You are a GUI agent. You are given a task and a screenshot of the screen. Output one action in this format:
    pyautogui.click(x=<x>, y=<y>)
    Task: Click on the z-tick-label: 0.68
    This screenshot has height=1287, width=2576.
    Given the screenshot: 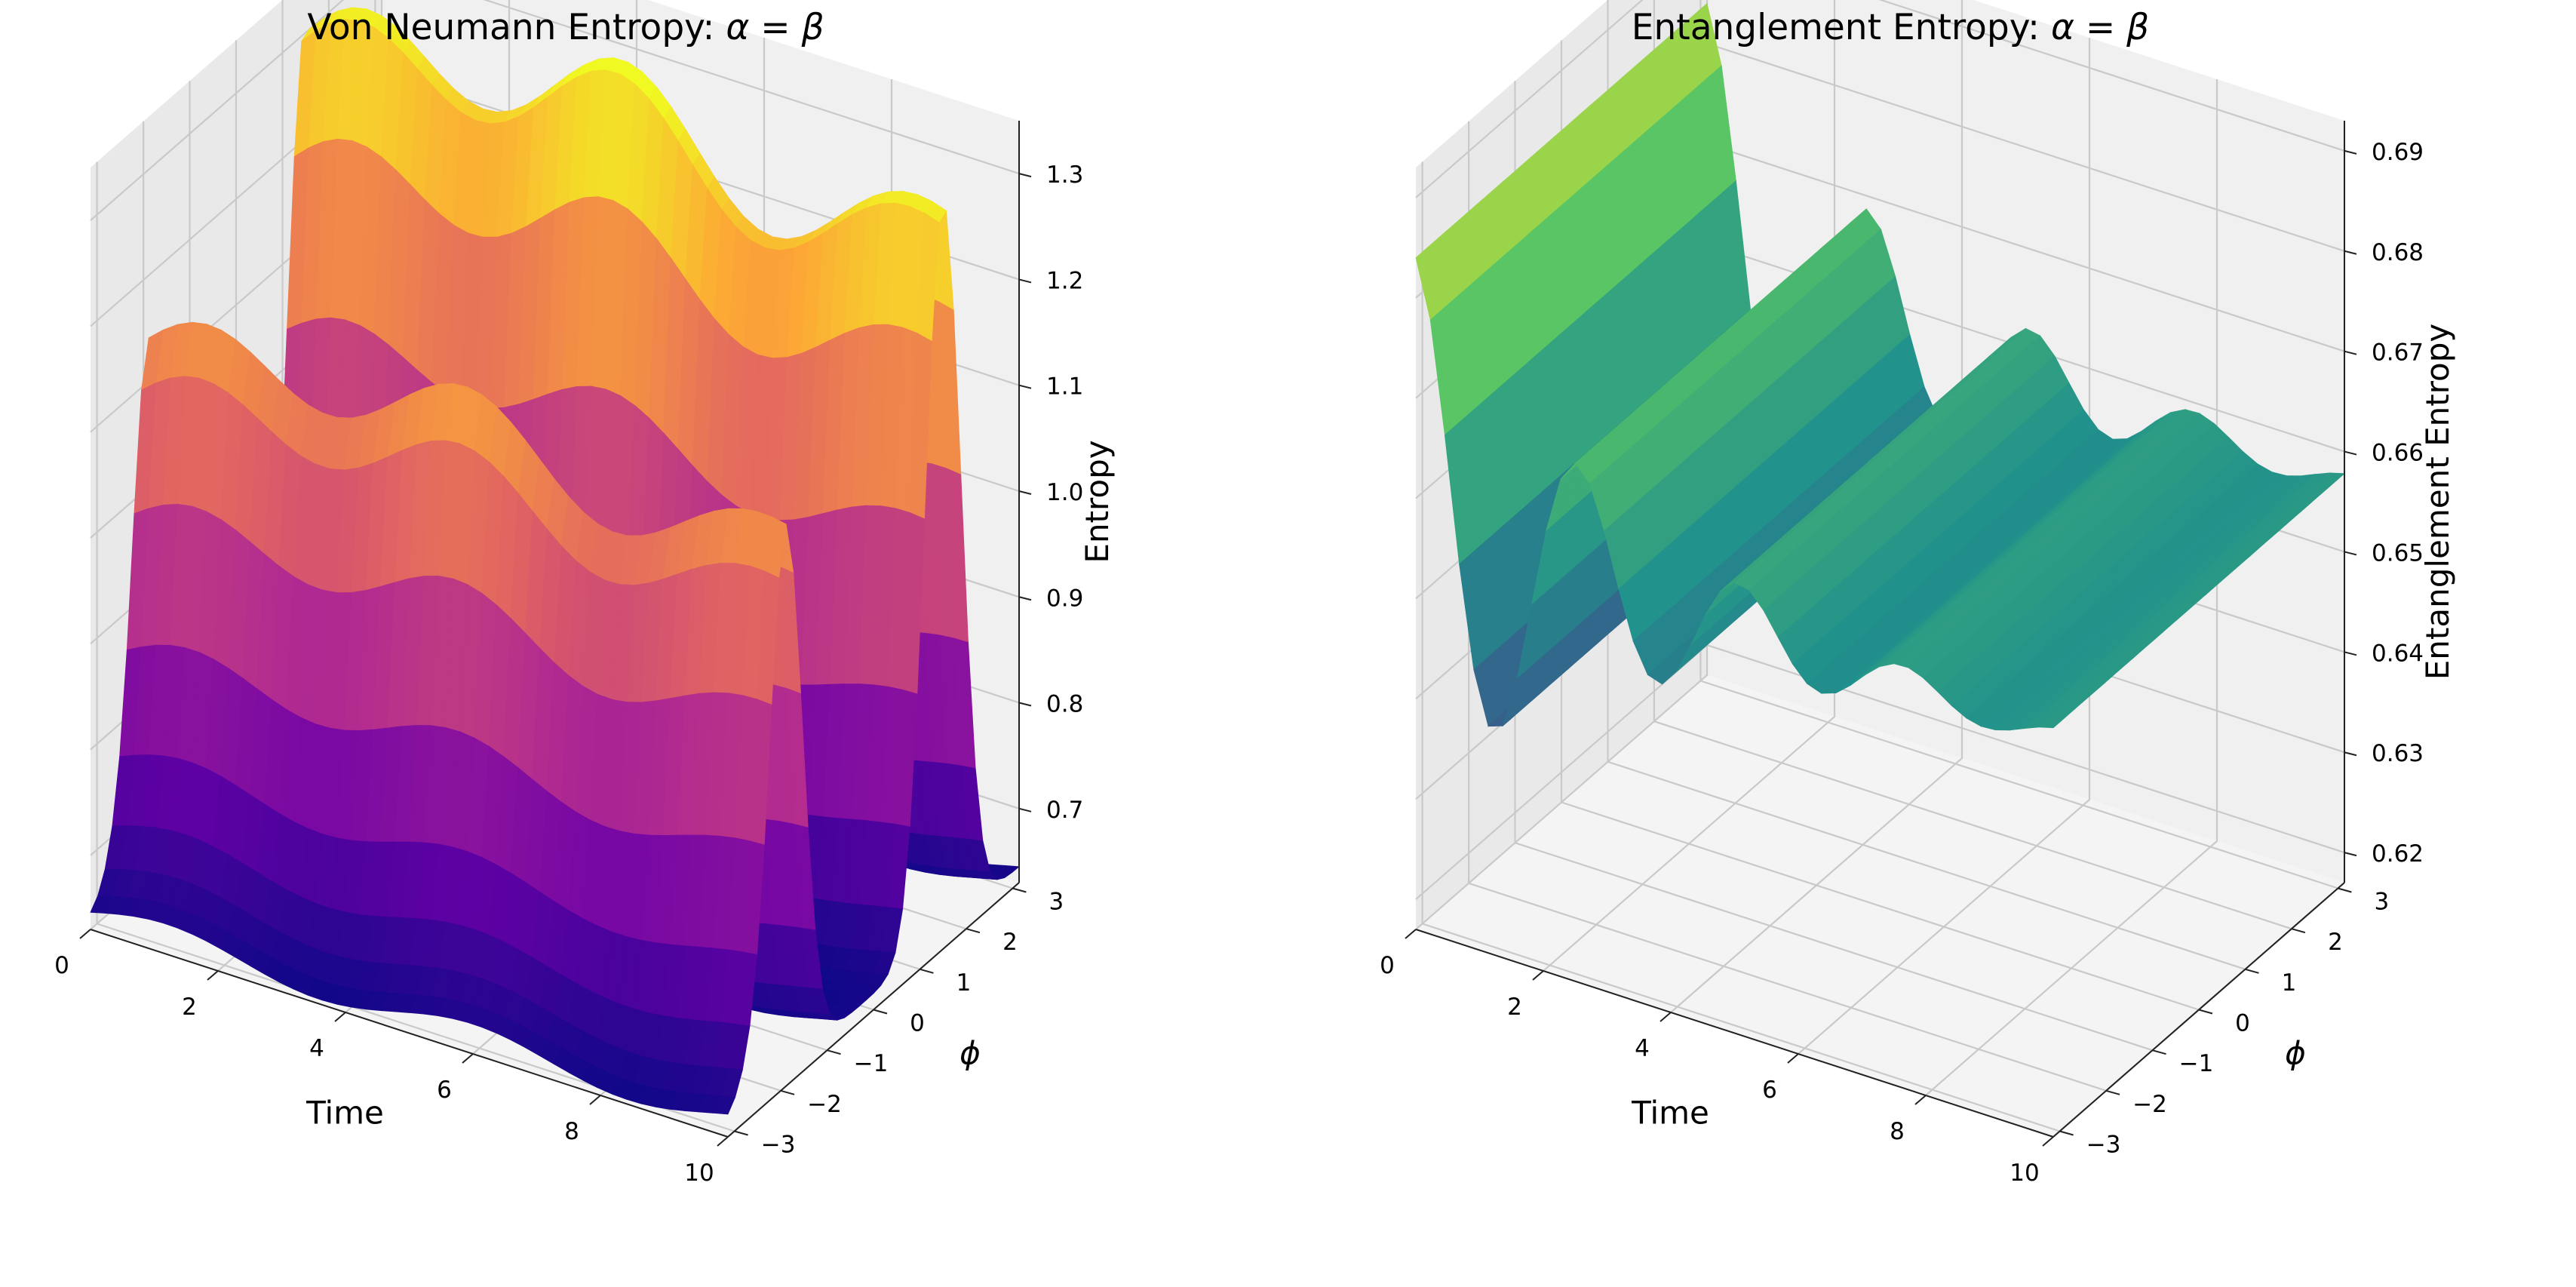 What is the action you would take?
    pyautogui.click(x=2398, y=252)
    